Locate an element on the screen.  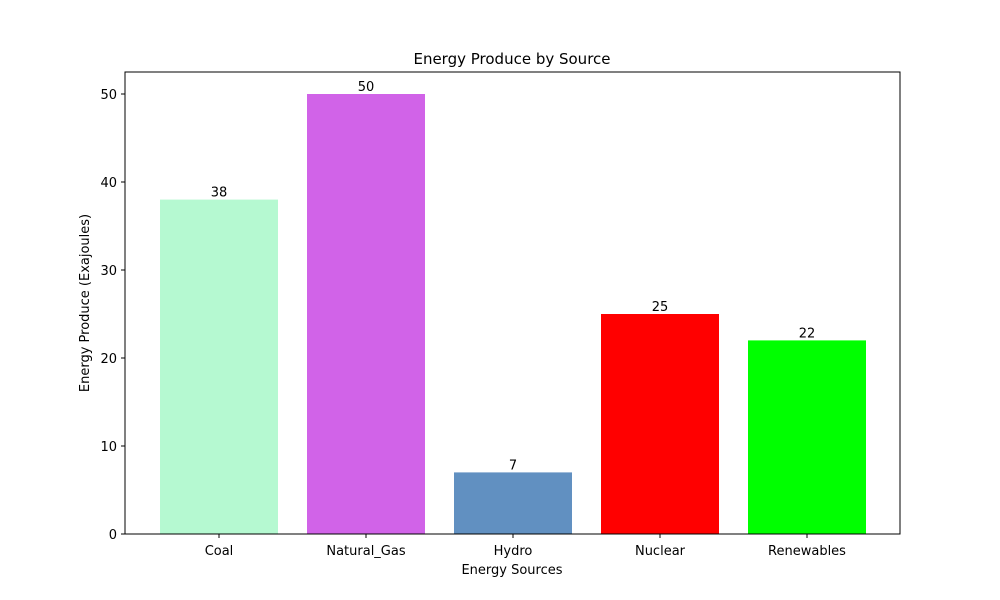
data-label: 7 is located at coordinates (513, 465).